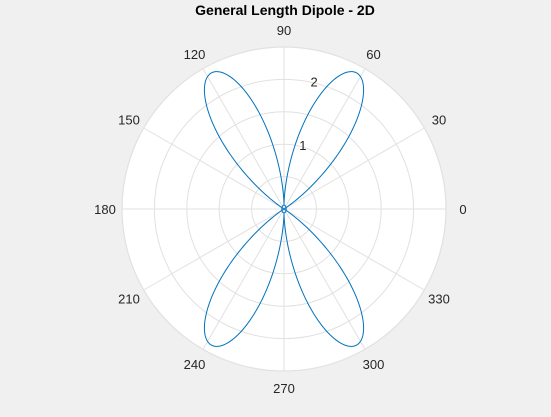 The height and width of the screenshot is (417, 551). Describe the element at coordinates (439, 120) in the screenshot. I see `theta-tick-label: 30` at that location.